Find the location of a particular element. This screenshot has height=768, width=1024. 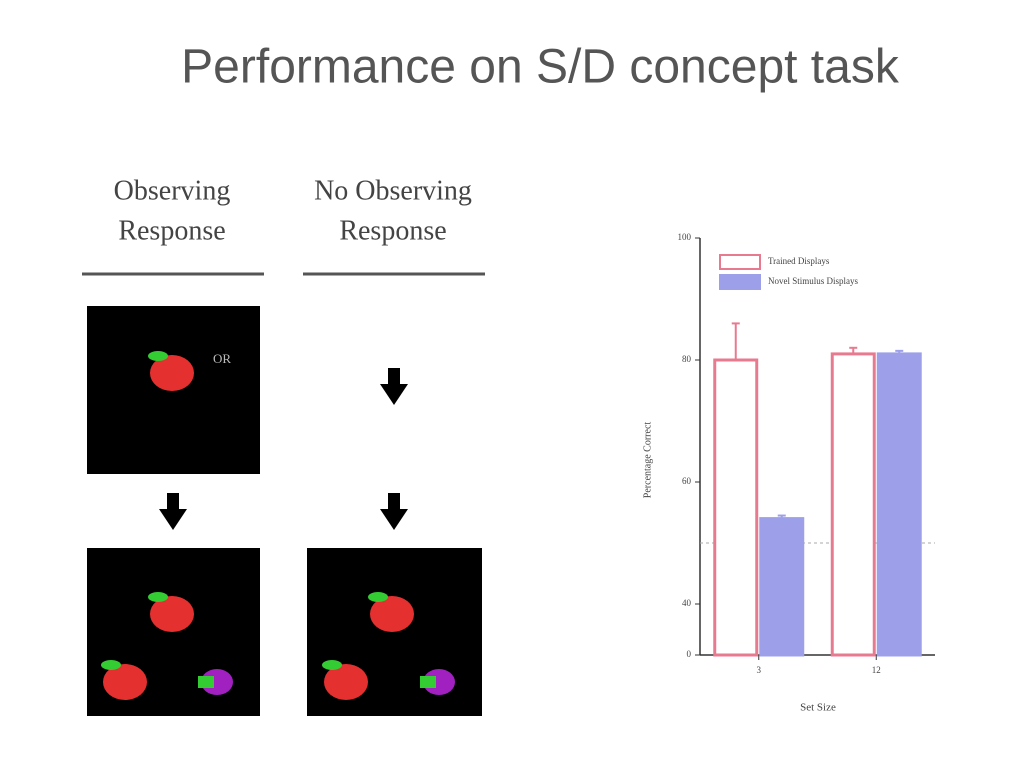

legend-label: Trained Displays is located at coordinates (799, 261).